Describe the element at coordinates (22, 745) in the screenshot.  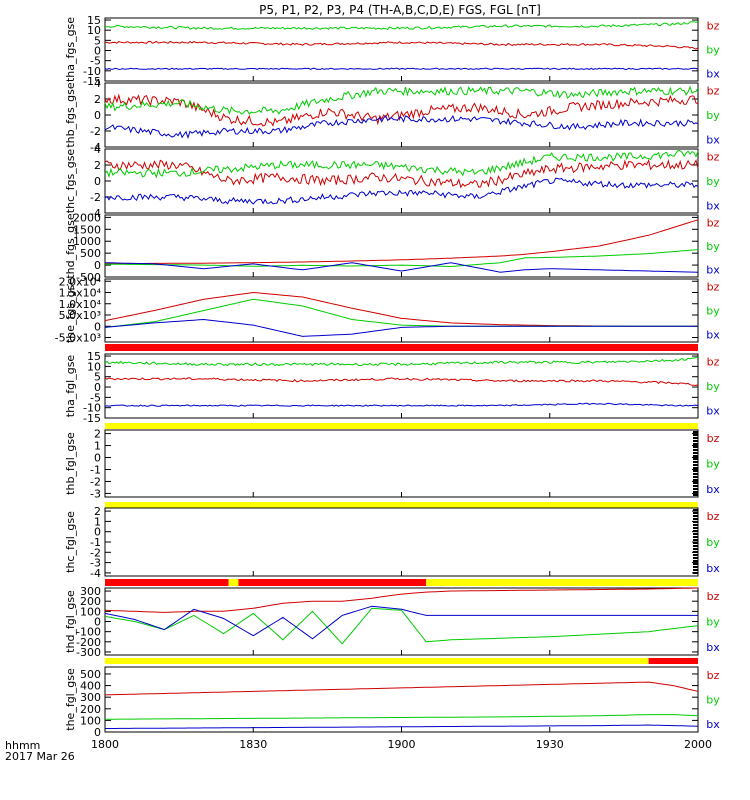
I see `time-axis-label: hhmm` at that location.